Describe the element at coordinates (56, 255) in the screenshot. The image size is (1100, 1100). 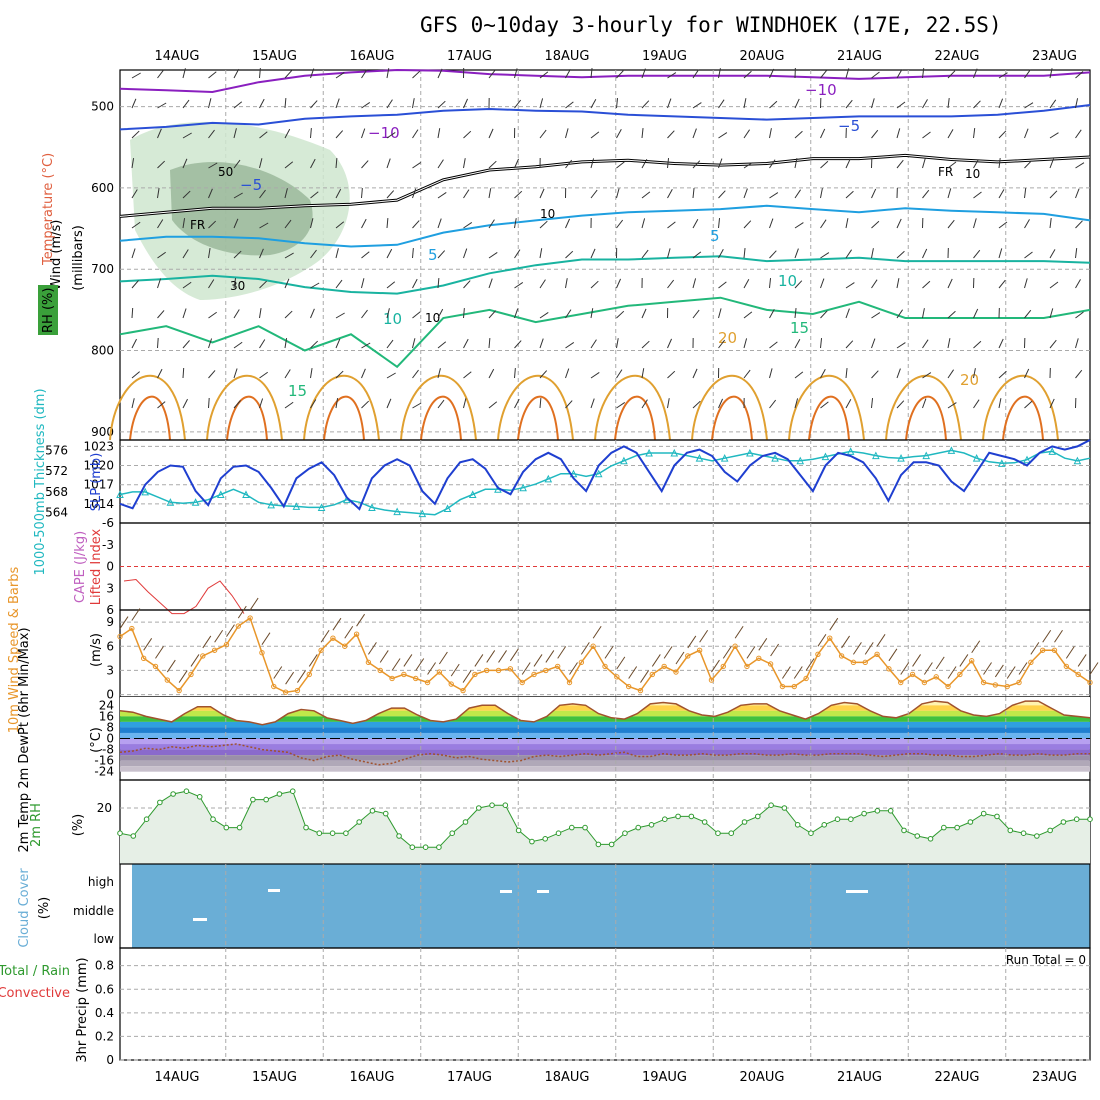
I see `wind-axis-label: Wind (m/s)` at that location.